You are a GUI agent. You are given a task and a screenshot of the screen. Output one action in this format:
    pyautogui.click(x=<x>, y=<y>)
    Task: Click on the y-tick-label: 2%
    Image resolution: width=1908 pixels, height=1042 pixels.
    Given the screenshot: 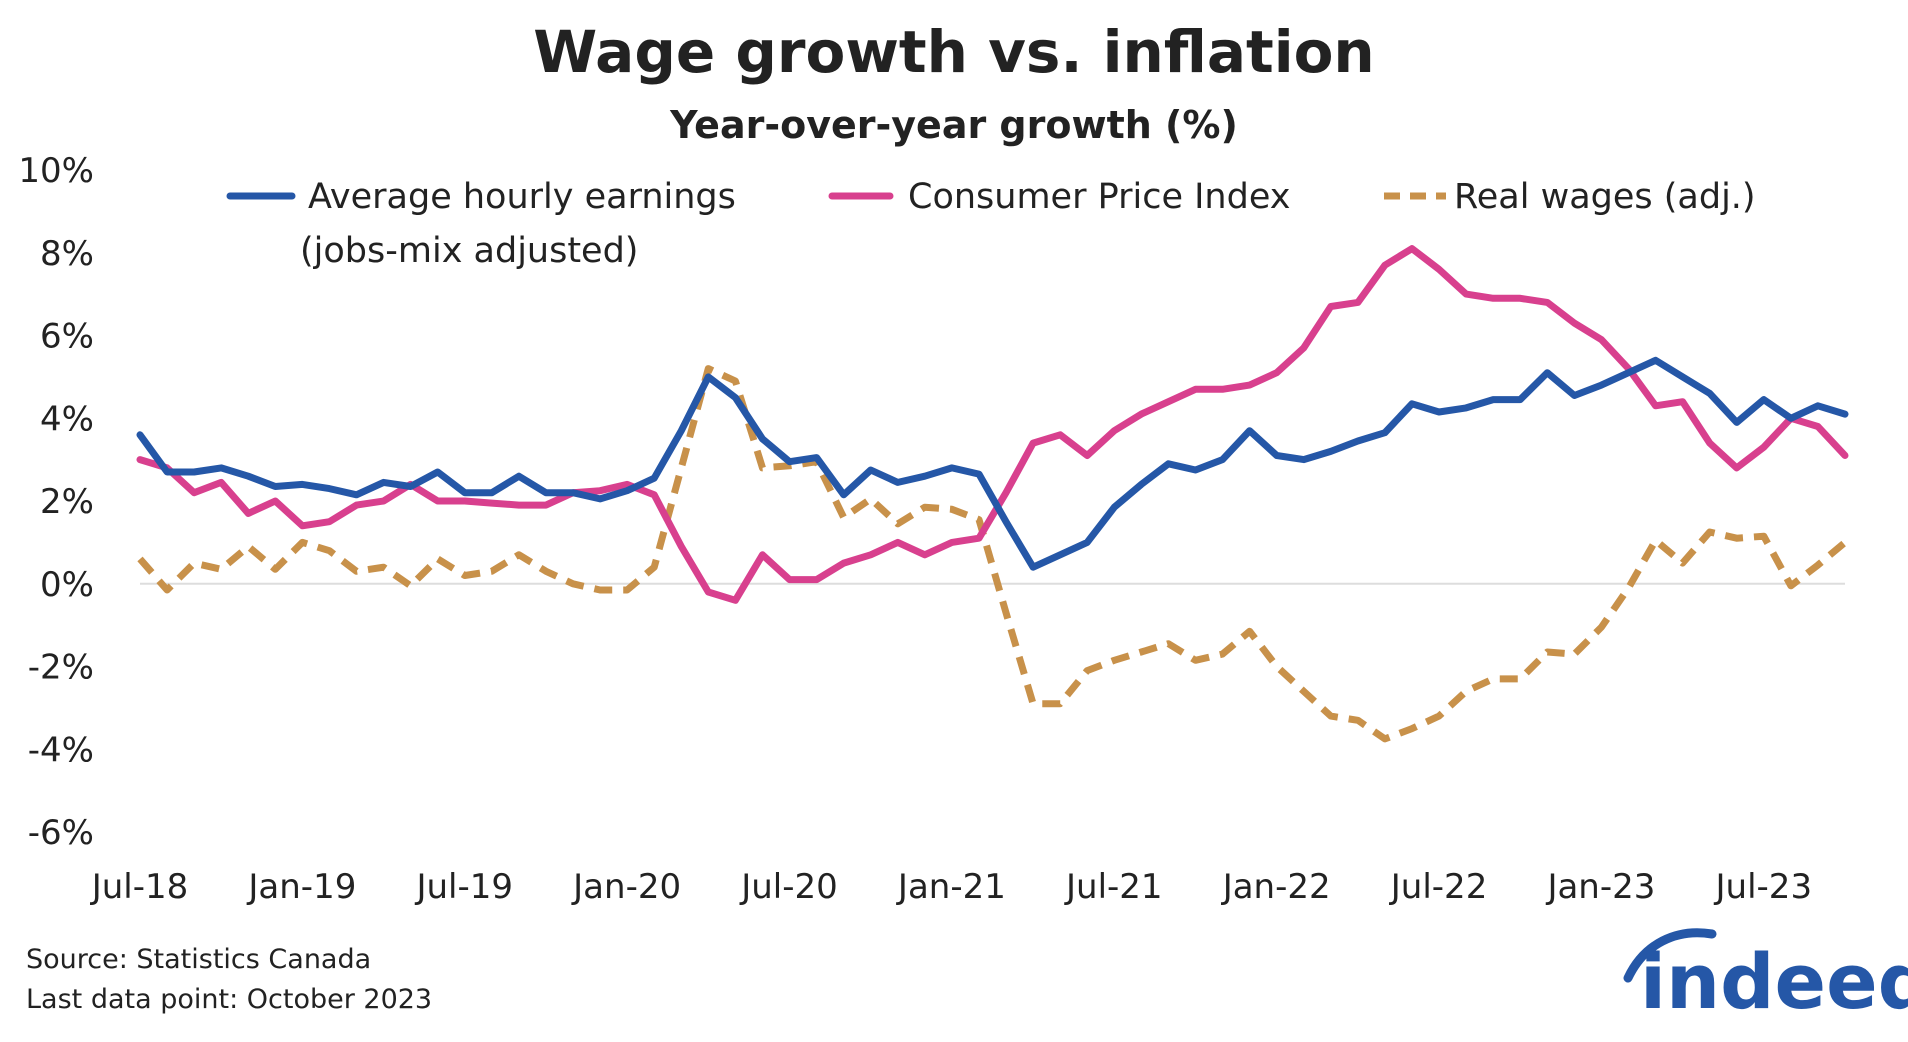 What is the action you would take?
    pyautogui.click(x=67, y=502)
    